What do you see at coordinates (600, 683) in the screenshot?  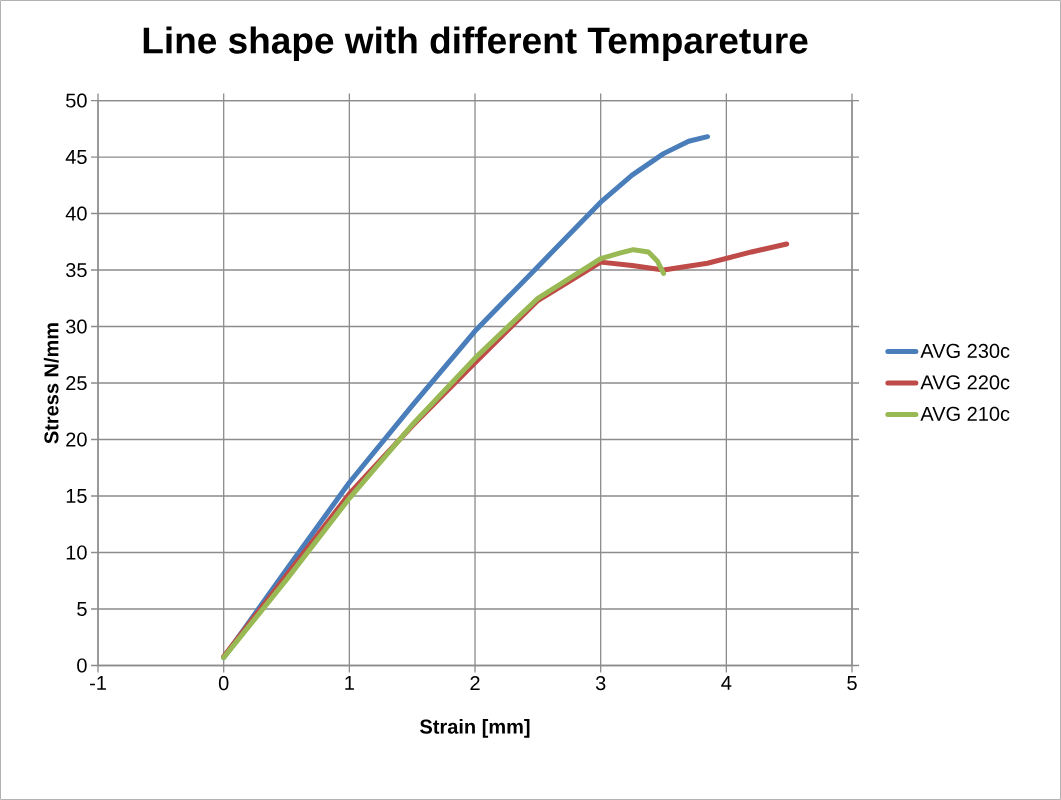 I see `x-tick-label: 3` at bounding box center [600, 683].